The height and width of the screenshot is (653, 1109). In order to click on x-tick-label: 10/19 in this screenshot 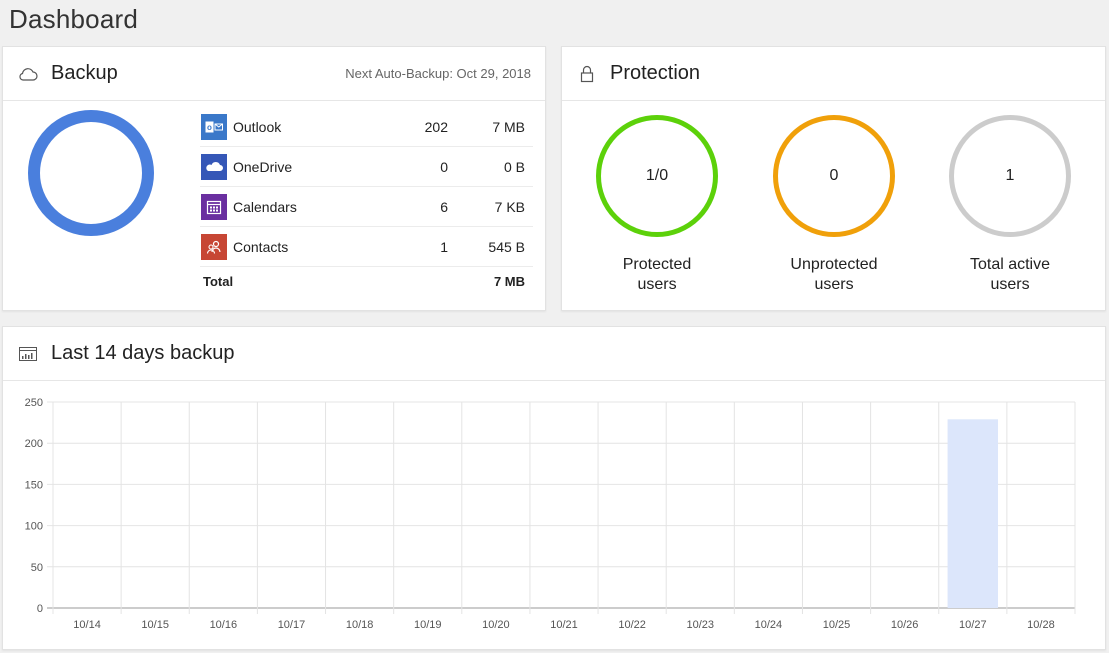, I will do `click(428, 625)`.